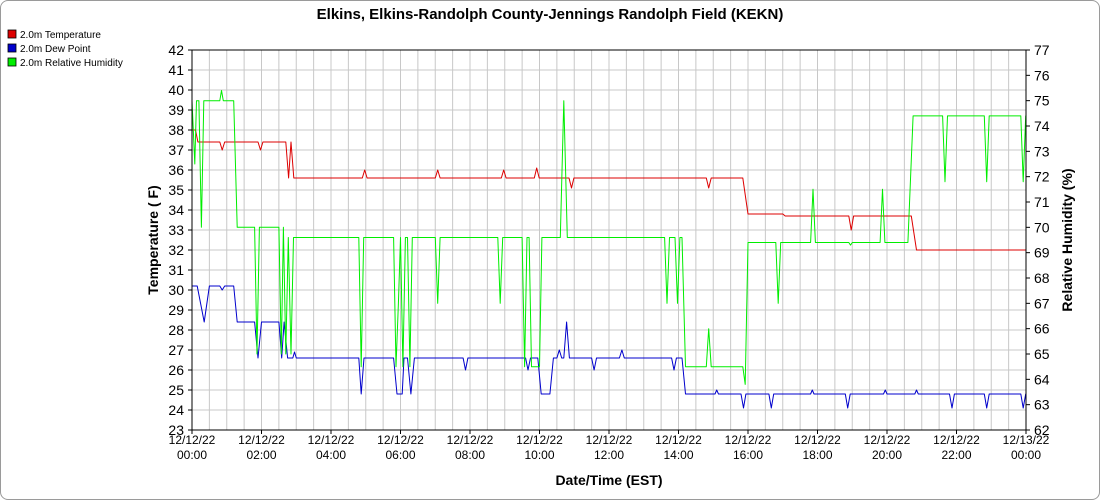  Describe the element at coordinates (1042, 151) in the screenshot. I see `y2-tick-label: 73` at that location.